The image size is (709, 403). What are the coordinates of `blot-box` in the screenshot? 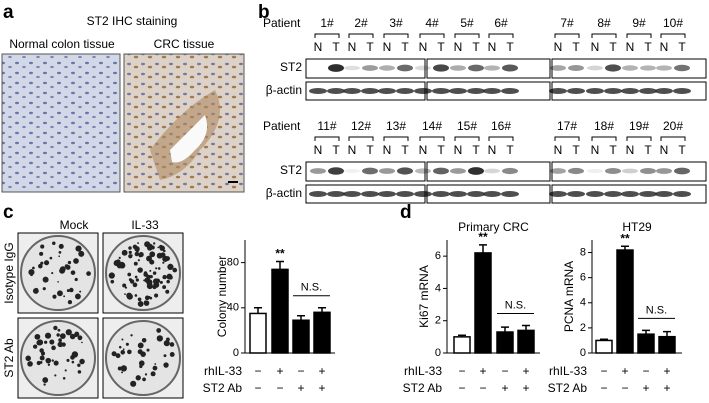 It's located at (488, 171).